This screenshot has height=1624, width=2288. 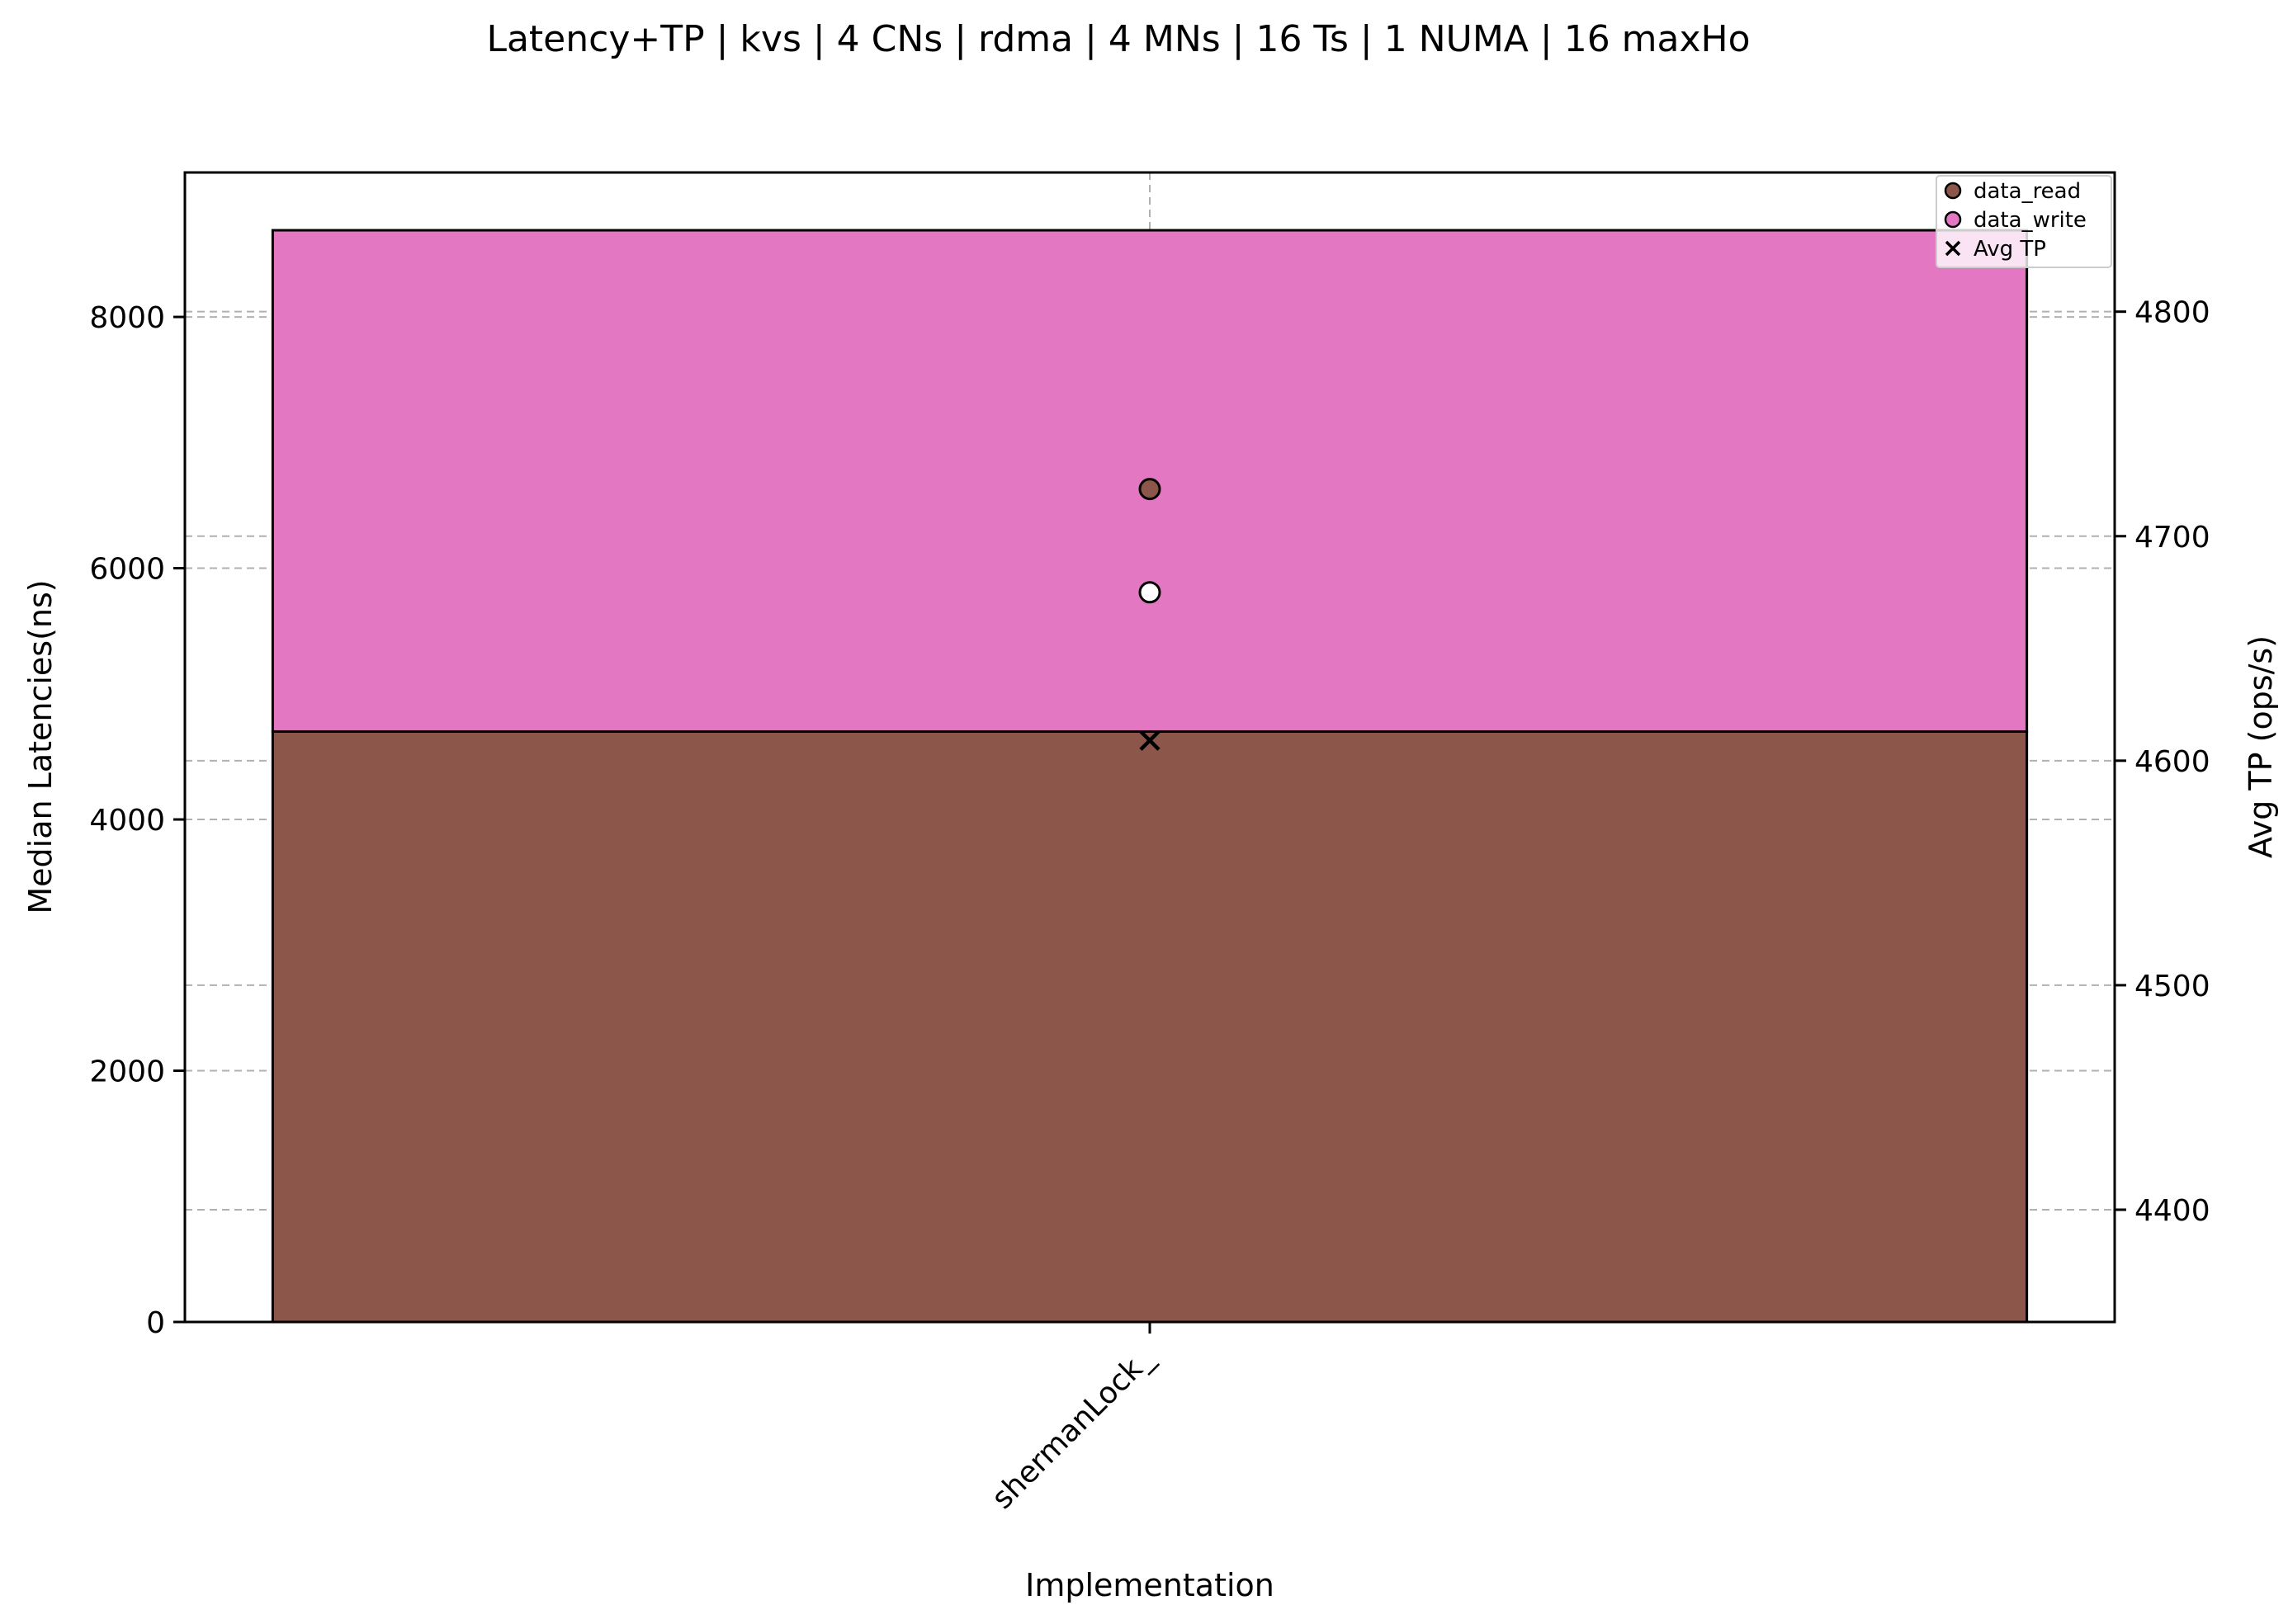 I want to click on left-tick-label: 2000, so click(x=127, y=1072).